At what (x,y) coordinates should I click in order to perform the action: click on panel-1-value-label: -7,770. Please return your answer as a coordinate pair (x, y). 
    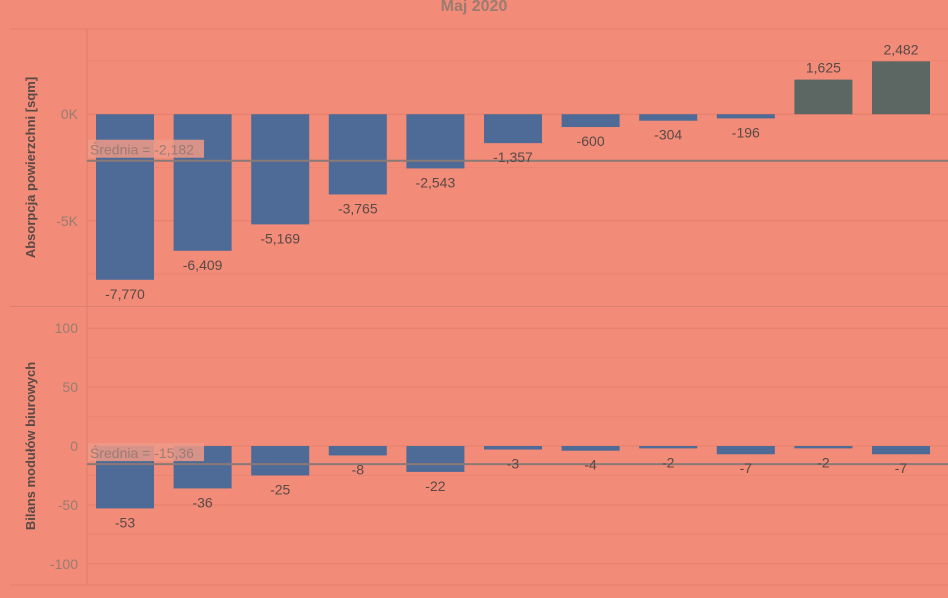
    Looking at the image, I should click on (125, 294).